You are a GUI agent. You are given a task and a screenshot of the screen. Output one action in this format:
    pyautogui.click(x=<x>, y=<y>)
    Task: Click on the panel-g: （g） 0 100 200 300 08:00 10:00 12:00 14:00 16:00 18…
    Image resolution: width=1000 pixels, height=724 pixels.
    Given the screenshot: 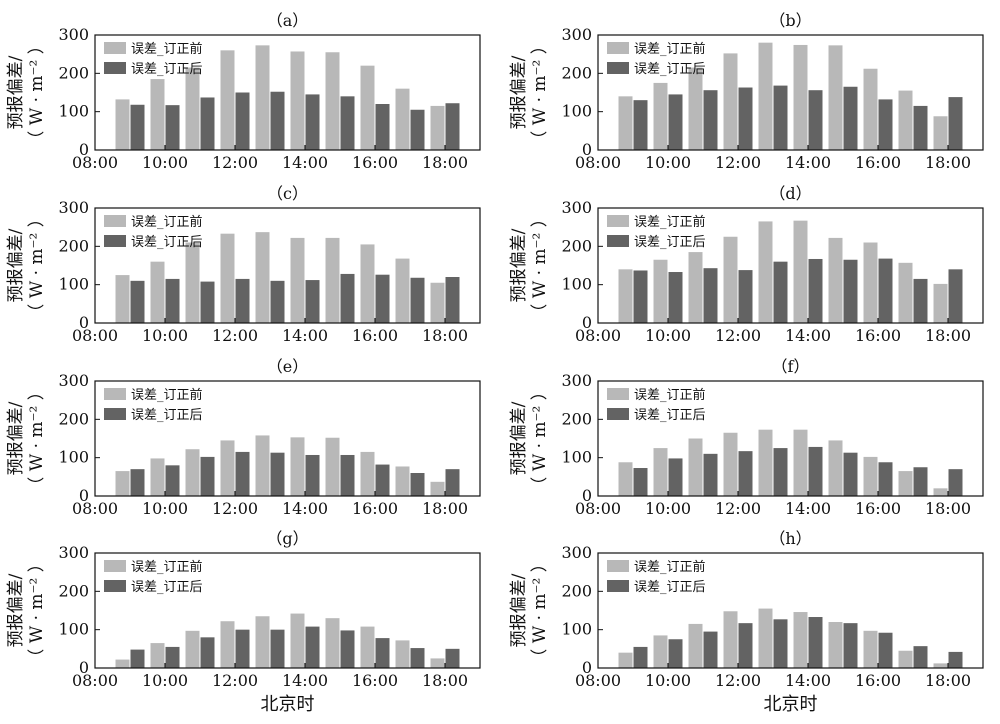 What is the action you would take?
    pyautogui.click(x=243, y=622)
    